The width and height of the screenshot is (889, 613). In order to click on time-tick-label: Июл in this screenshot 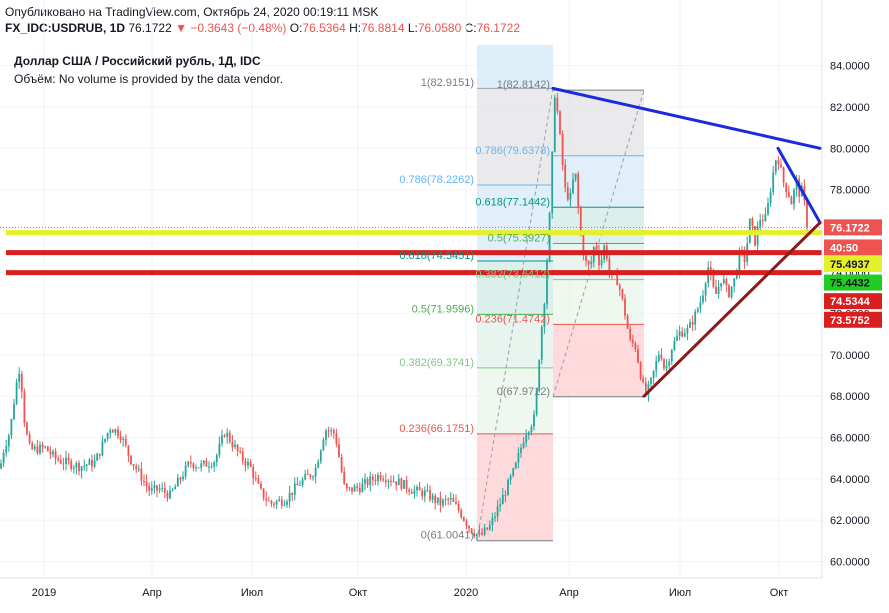, I will do `click(252, 593)`.